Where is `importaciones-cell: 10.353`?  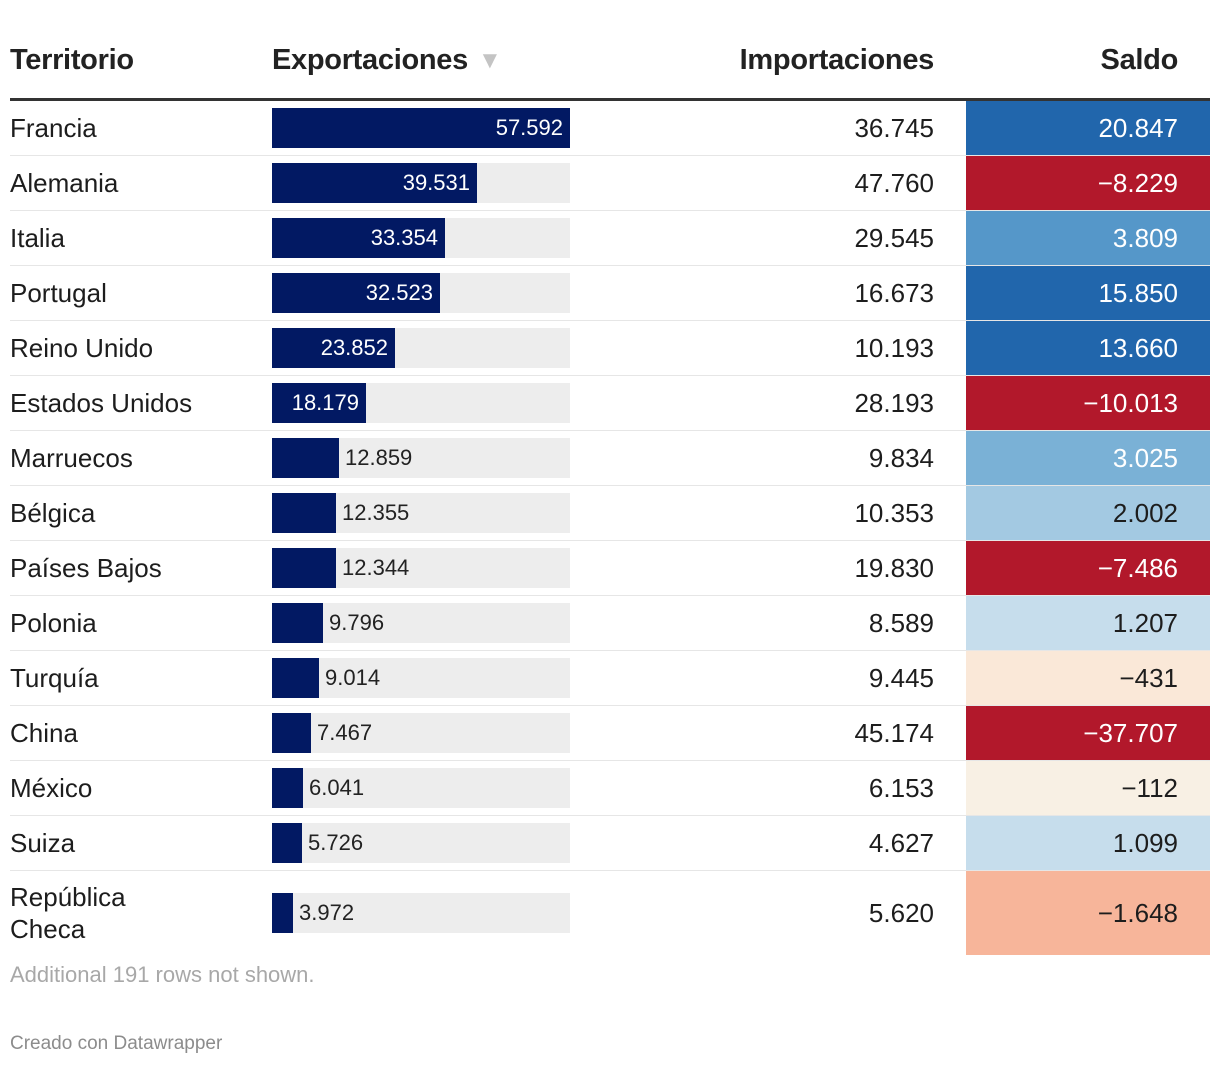 importaciones-cell: 10.353 is located at coordinates (894, 512).